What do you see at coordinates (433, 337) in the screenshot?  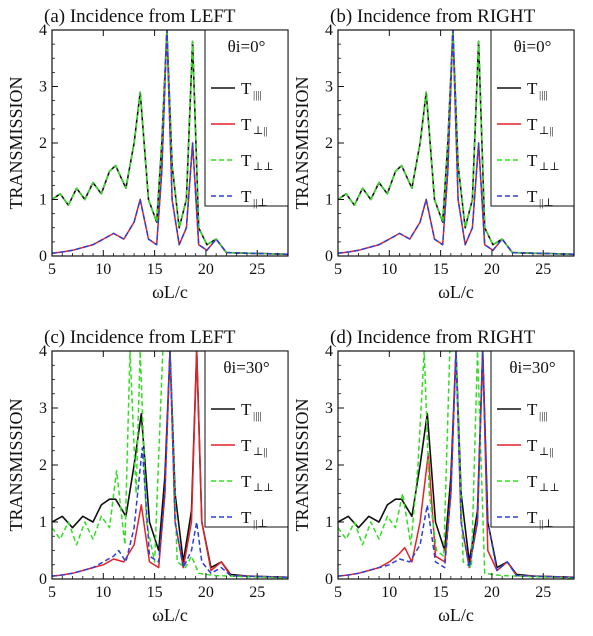 I see `chart-title: (d) Incidence from RIGHT` at bounding box center [433, 337].